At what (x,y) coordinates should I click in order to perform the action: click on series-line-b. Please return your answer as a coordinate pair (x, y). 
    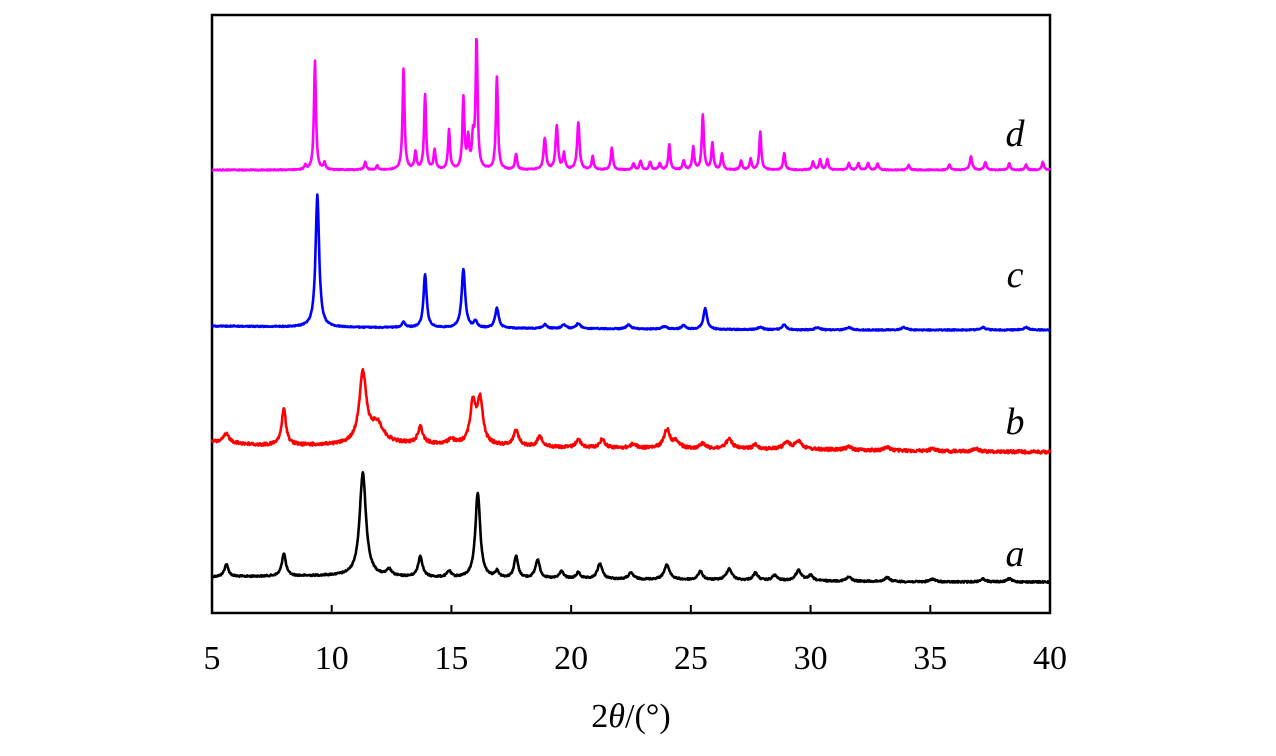
    Looking at the image, I should click on (631, 411).